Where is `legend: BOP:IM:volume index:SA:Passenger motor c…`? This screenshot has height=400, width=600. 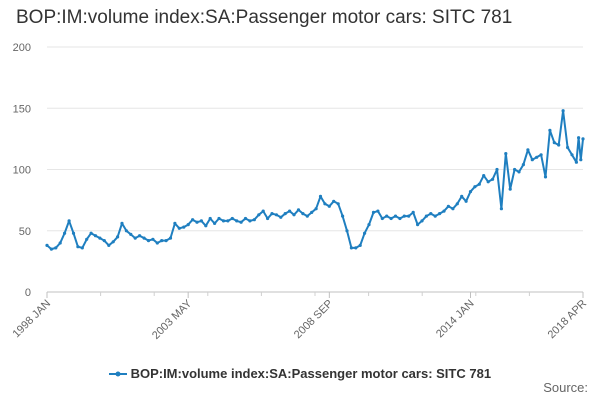 legend: BOP:IM:volume index:SA:Passenger motor c… is located at coordinates (300, 373).